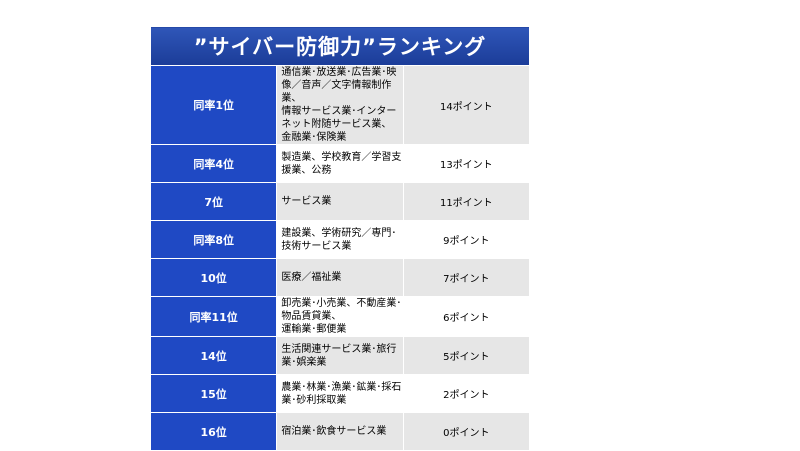  I want to click on table-row: 16位 宿泊業･飲食サービス業 0ポイント, so click(340, 431).